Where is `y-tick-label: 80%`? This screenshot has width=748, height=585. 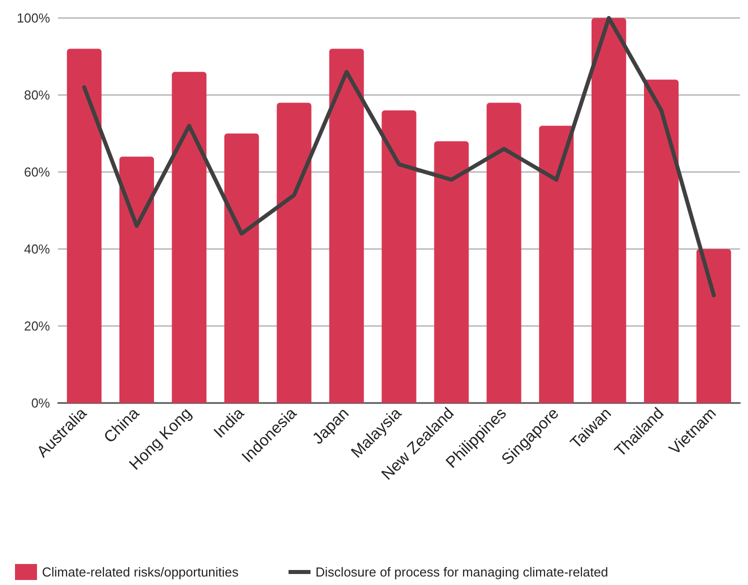
y-tick-label: 80% is located at coordinates (37, 95).